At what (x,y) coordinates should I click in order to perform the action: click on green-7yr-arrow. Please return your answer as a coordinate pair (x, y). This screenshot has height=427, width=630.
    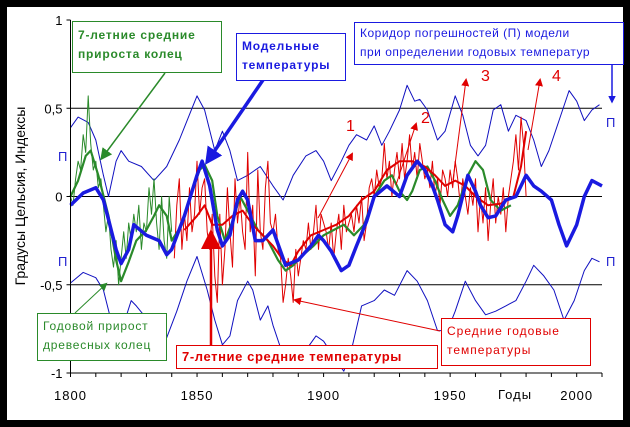
    Looking at the image, I should click on (133, 116).